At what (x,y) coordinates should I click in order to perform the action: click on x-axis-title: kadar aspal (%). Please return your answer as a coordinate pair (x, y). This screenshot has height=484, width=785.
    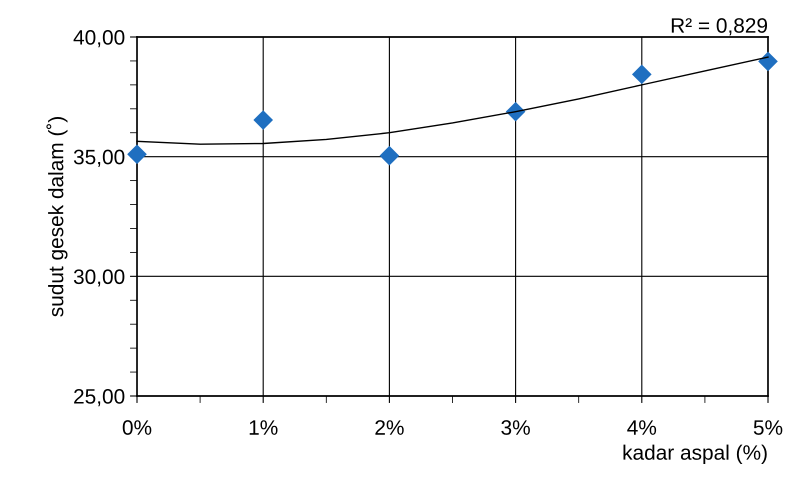
    Looking at the image, I should click on (695, 454).